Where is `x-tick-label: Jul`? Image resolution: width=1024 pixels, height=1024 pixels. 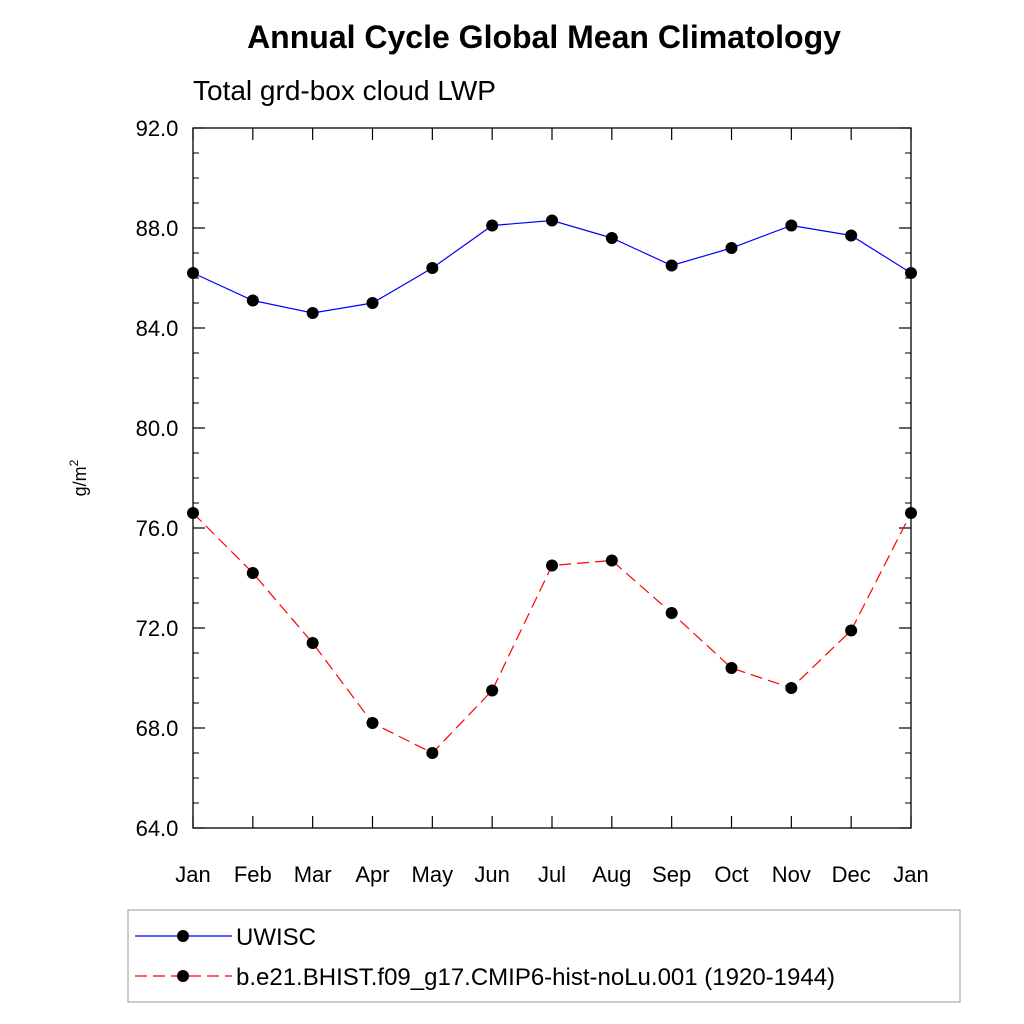 x-tick-label: Jul is located at coordinates (552, 874).